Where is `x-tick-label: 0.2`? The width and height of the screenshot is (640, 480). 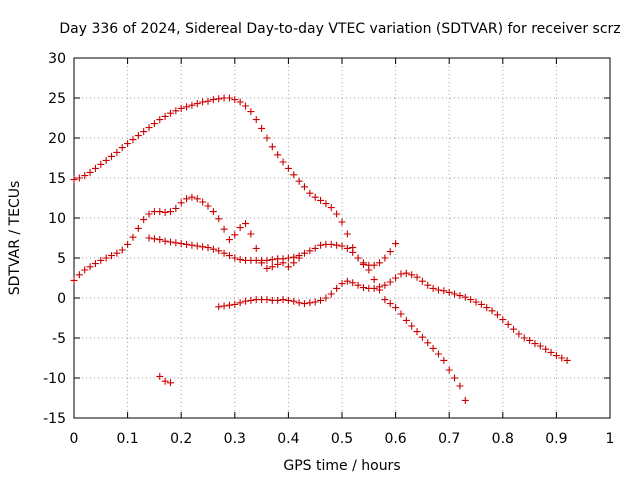
x-tick-label: 0.2 is located at coordinates (181, 439).